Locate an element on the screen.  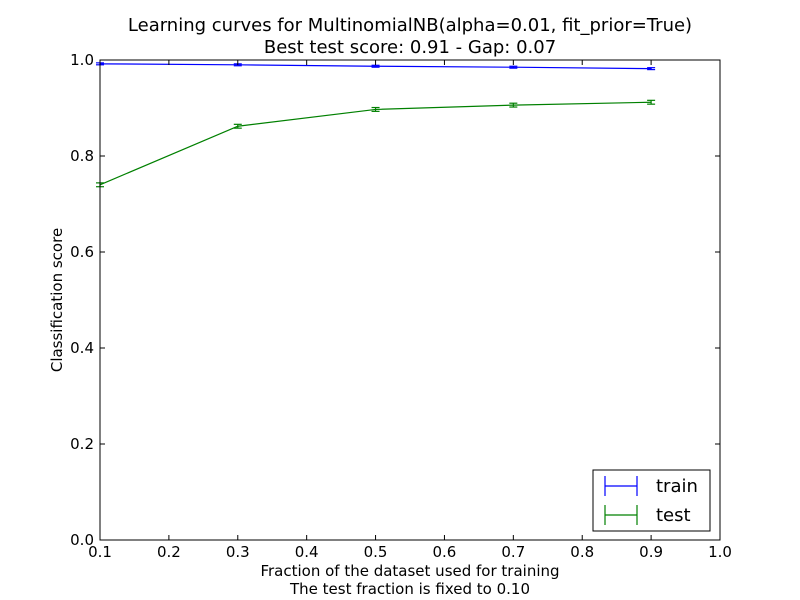
x-tick-label: 0.3 is located at coordinates (238, 552).